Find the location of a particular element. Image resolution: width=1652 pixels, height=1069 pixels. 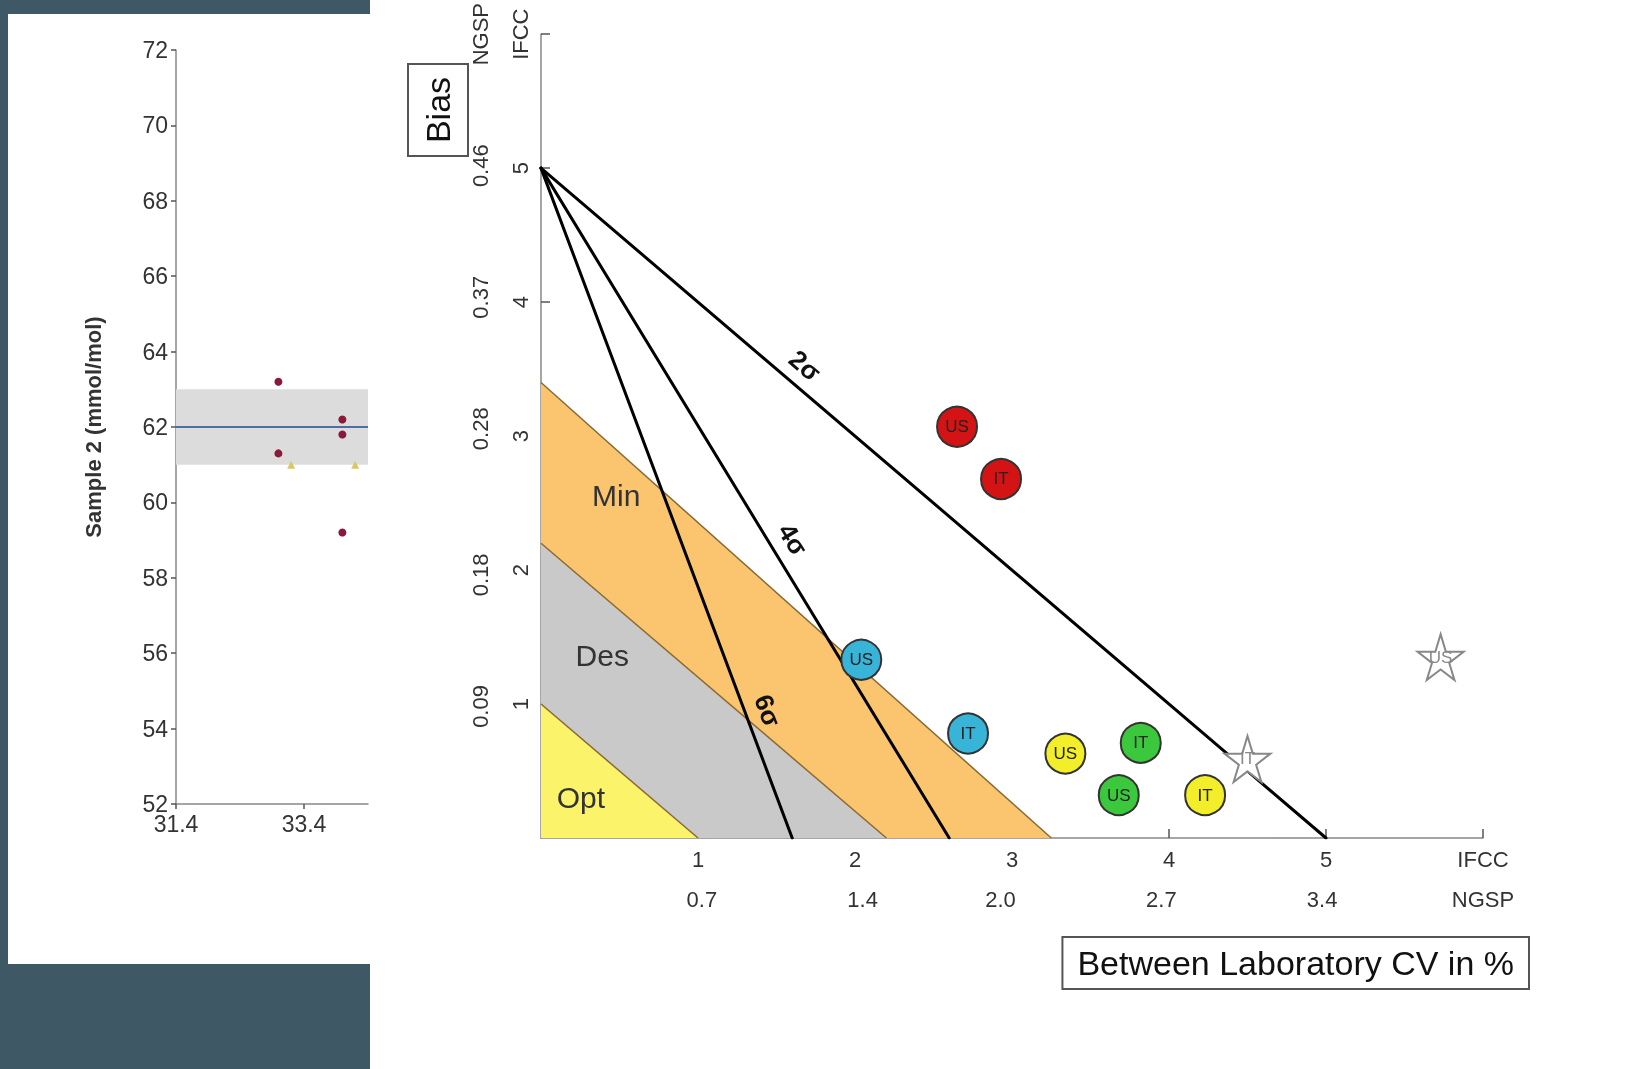

text: 2σ is located at coordinates (805, 365).